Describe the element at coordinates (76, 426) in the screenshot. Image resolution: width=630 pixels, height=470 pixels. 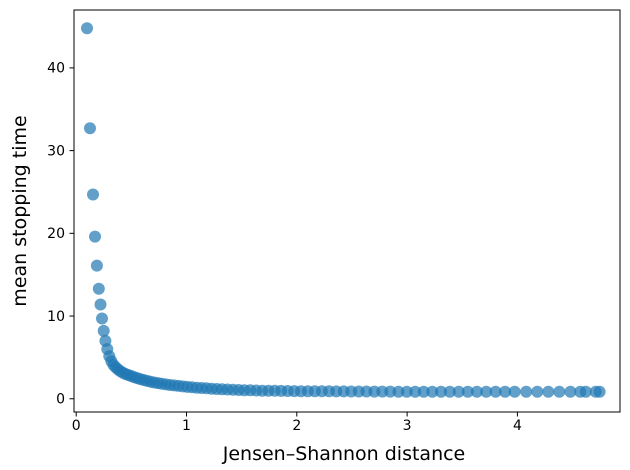
I see `x-tick-label: 0` at that location.